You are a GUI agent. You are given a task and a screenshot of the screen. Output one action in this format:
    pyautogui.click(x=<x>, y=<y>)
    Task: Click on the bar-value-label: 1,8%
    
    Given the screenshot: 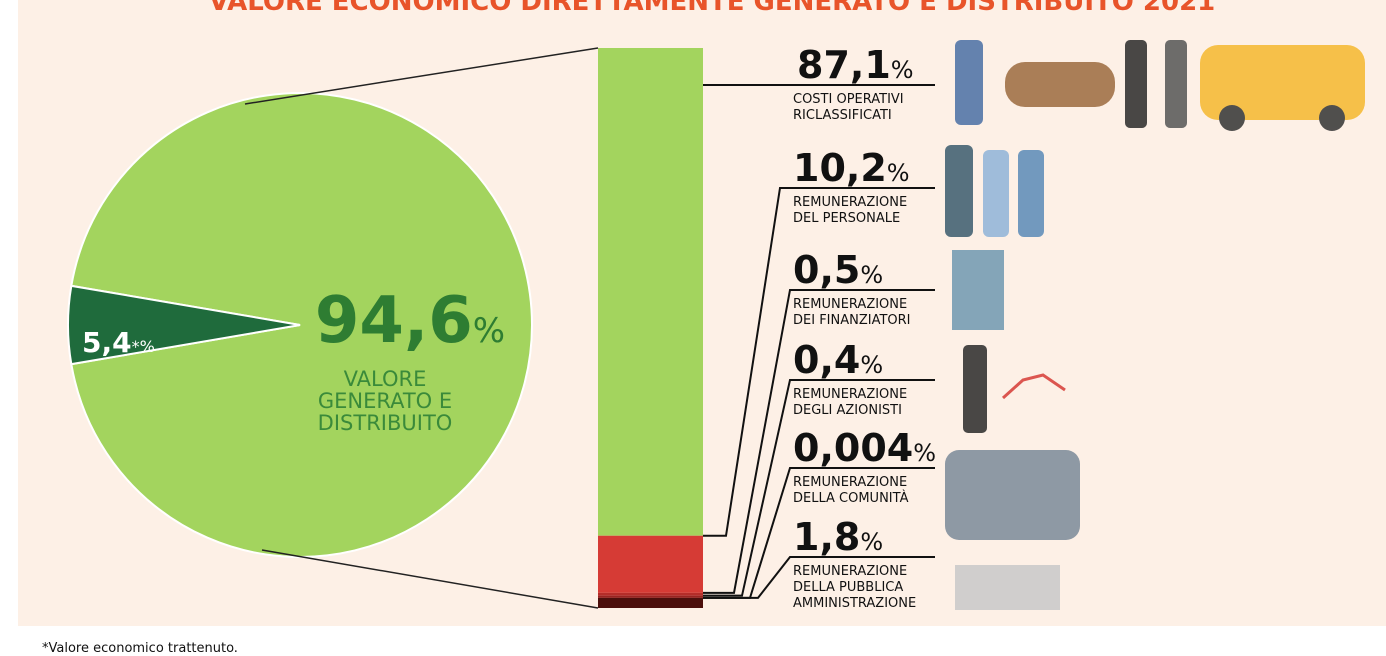 What is the action you would take?
    pyautogui.click(x=838, y=537)
    